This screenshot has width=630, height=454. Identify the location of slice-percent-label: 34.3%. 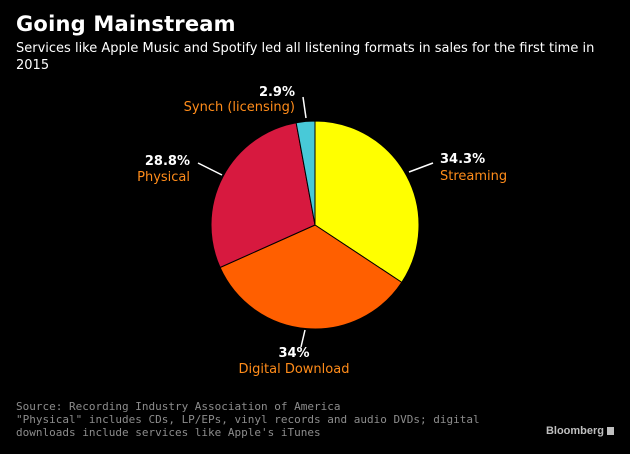
(462, 159).